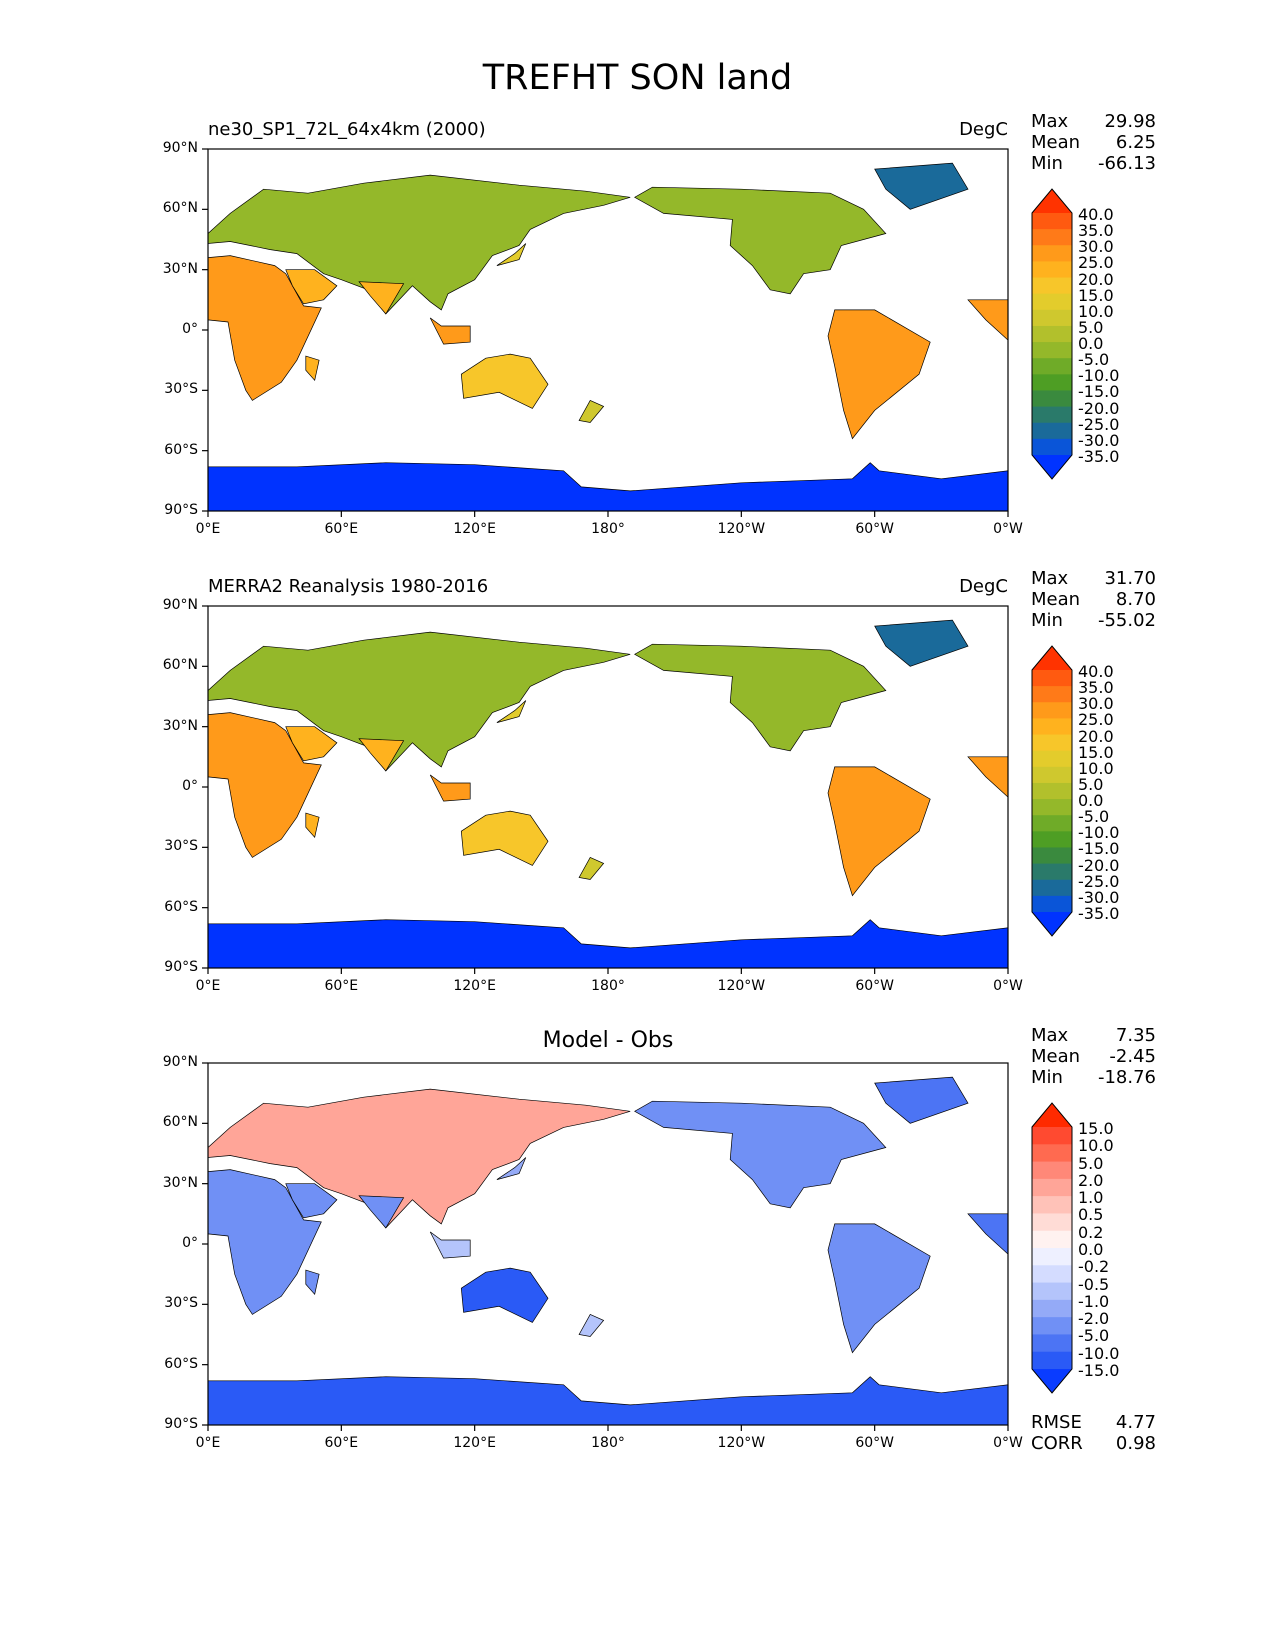 Image resolution: width=1275 pixels, height=1650 pixels. Describe the element at coordinates (450, 788) in the screenshot. I see `land-seasia` at that location.